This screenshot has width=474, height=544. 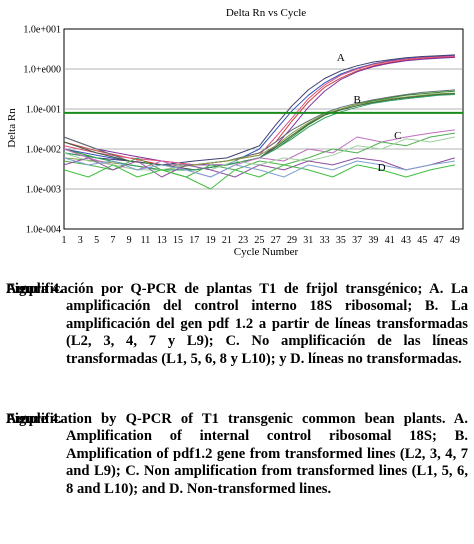 What do you see at coordinates (43, 110) in the screenshot?
I see `y-tick-label: 1.0e-001` at bounding box center [43, 110].